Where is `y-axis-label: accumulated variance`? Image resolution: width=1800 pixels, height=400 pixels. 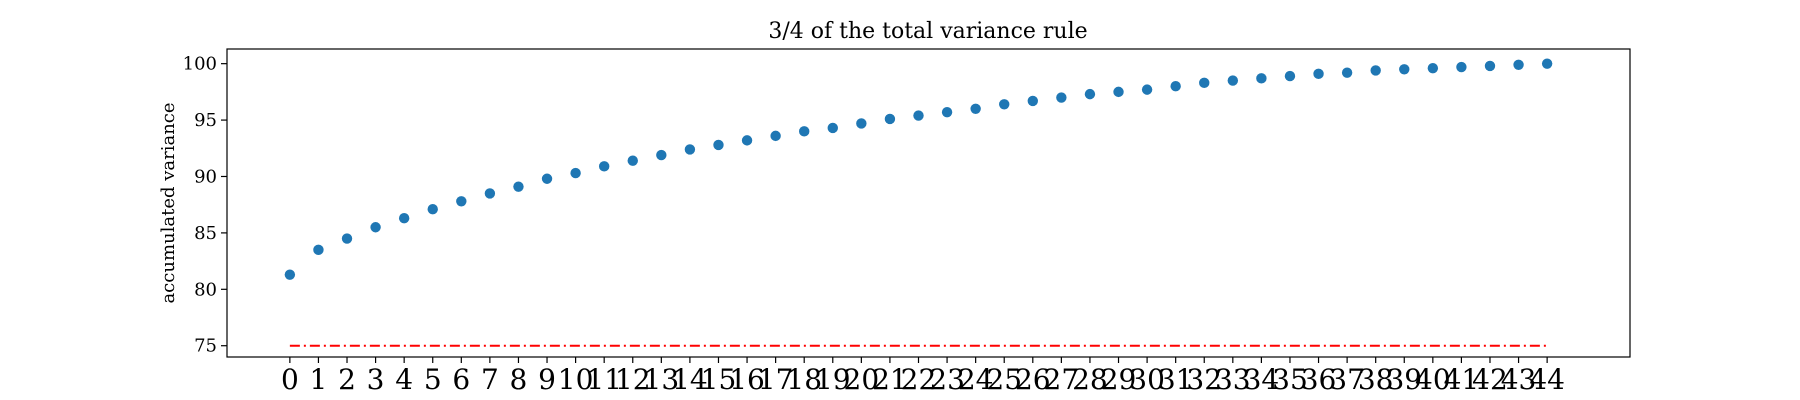
y-axis-label: accumulated variance is located at coordinates (168, 202).